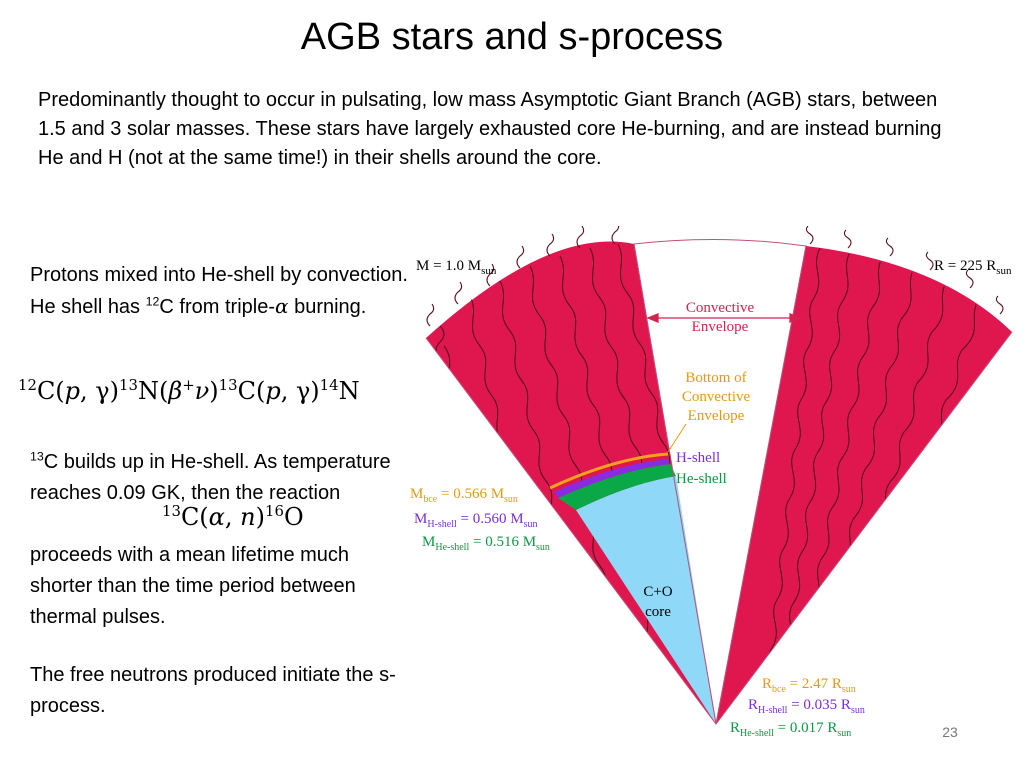 The height and width of the screenshot is (768, 1024). What do you see at coordinates (273, 391) in the screenshot?
I see `eq1-p2: p` at bounding box center [273, 391].